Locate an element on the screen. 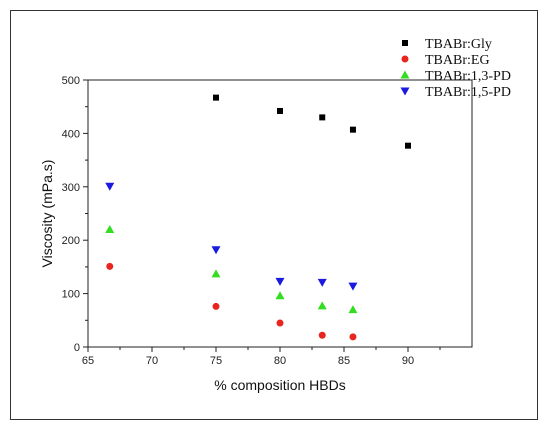  legend-label: TBABr:EG is located at coordinates (457, 60).